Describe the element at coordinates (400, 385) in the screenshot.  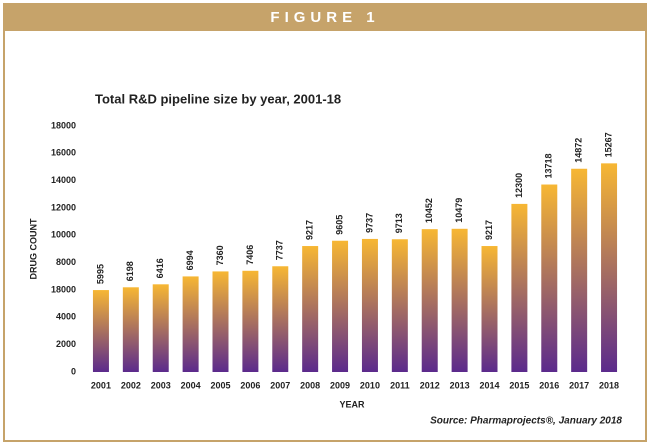
I see `x-tick-label: 2011` at that location.